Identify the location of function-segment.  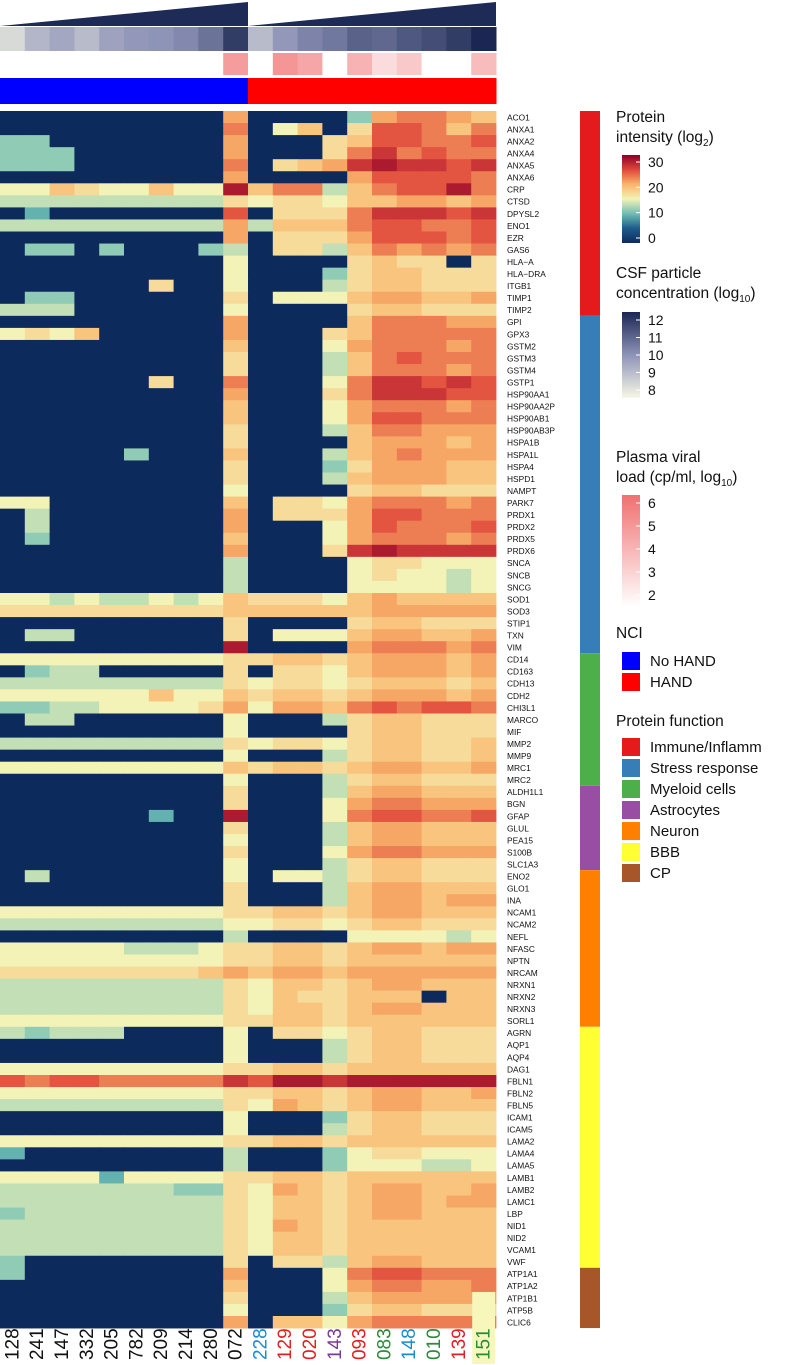
(590, 213).